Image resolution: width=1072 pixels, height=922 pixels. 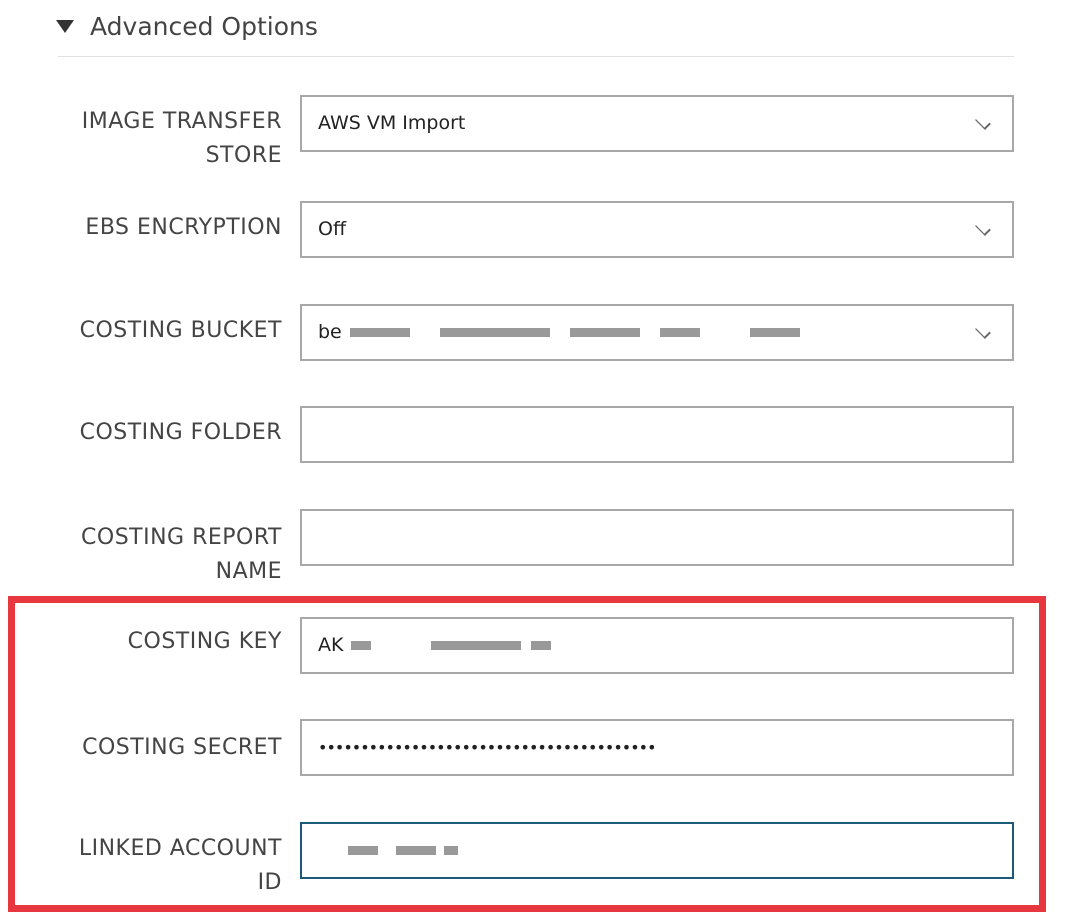 I want to click on advanced-options-toggle: Advanced Options, so click(x=187, y=26).